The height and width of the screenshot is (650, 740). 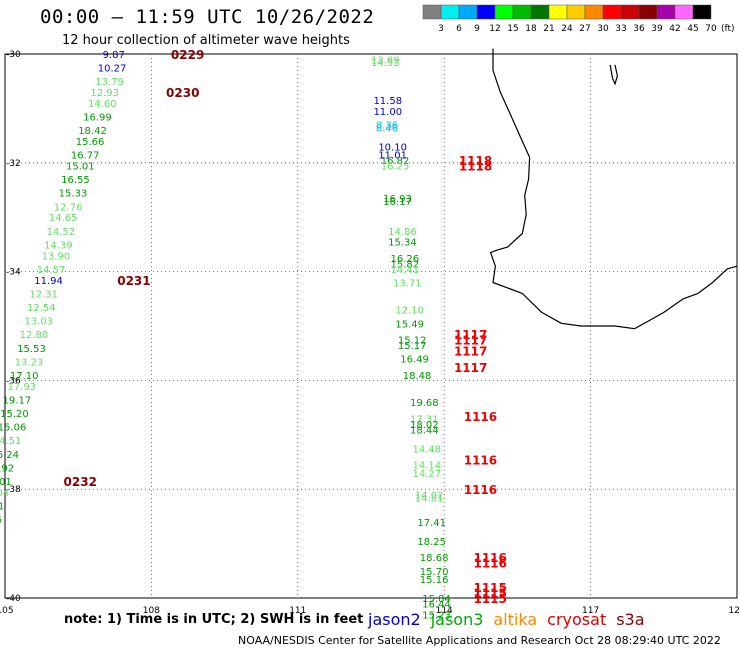 What do you see at coordinates (434, 580) in the screenshot?
I see `swh-value-75: 15.16` at bounding box center [434, 580].